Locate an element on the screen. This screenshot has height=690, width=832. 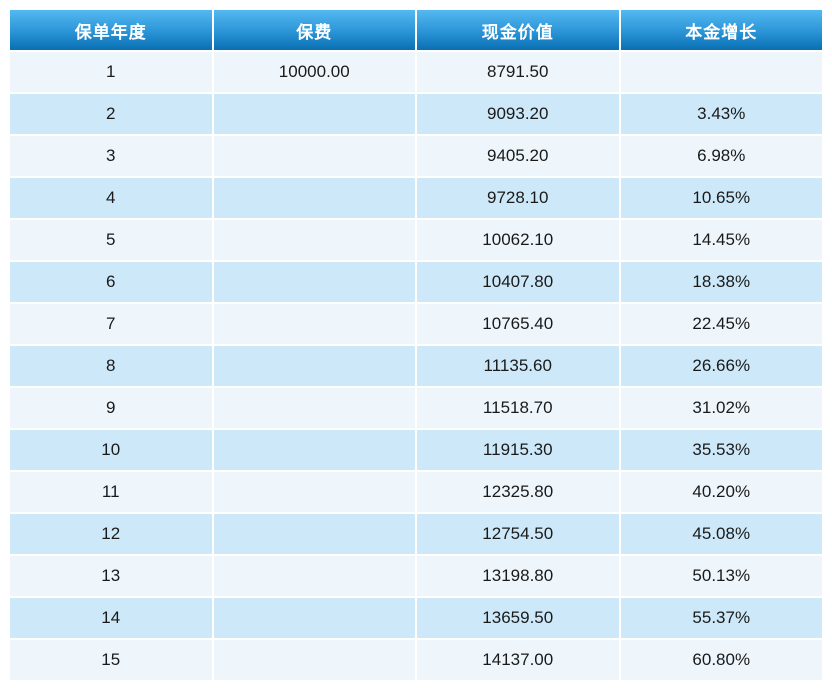
cell-principal-growth: 14.45% is located at coordinates (721, 240).